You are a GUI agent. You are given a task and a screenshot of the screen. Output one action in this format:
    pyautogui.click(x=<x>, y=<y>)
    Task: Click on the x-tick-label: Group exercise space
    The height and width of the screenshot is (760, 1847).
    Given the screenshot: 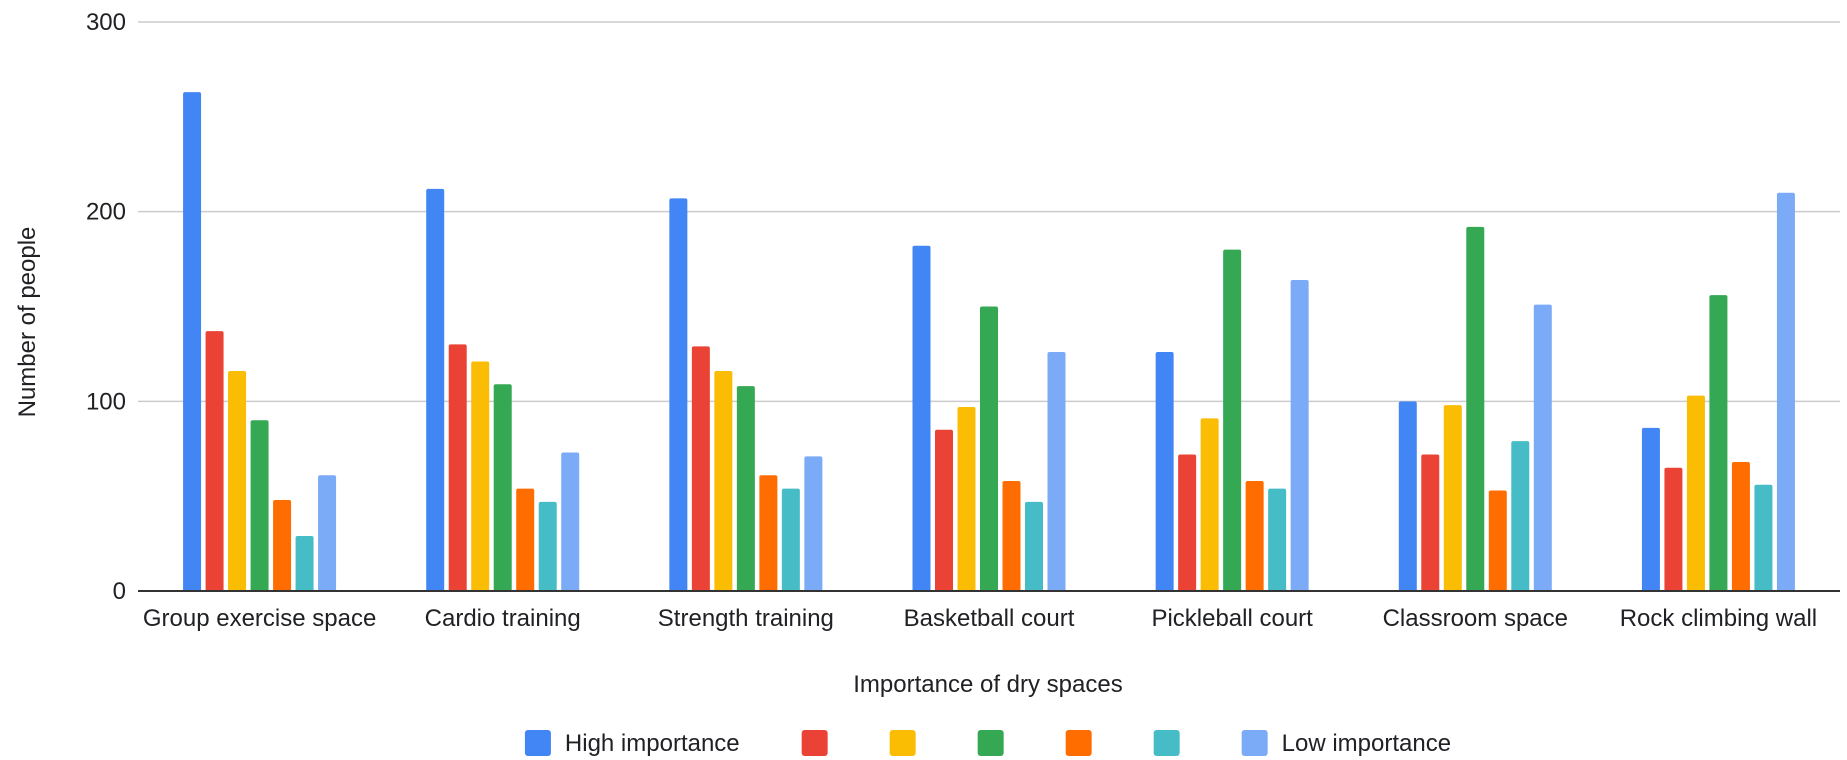 What is the action you would take?
    pyautogui.click(x=259, y=618)
    